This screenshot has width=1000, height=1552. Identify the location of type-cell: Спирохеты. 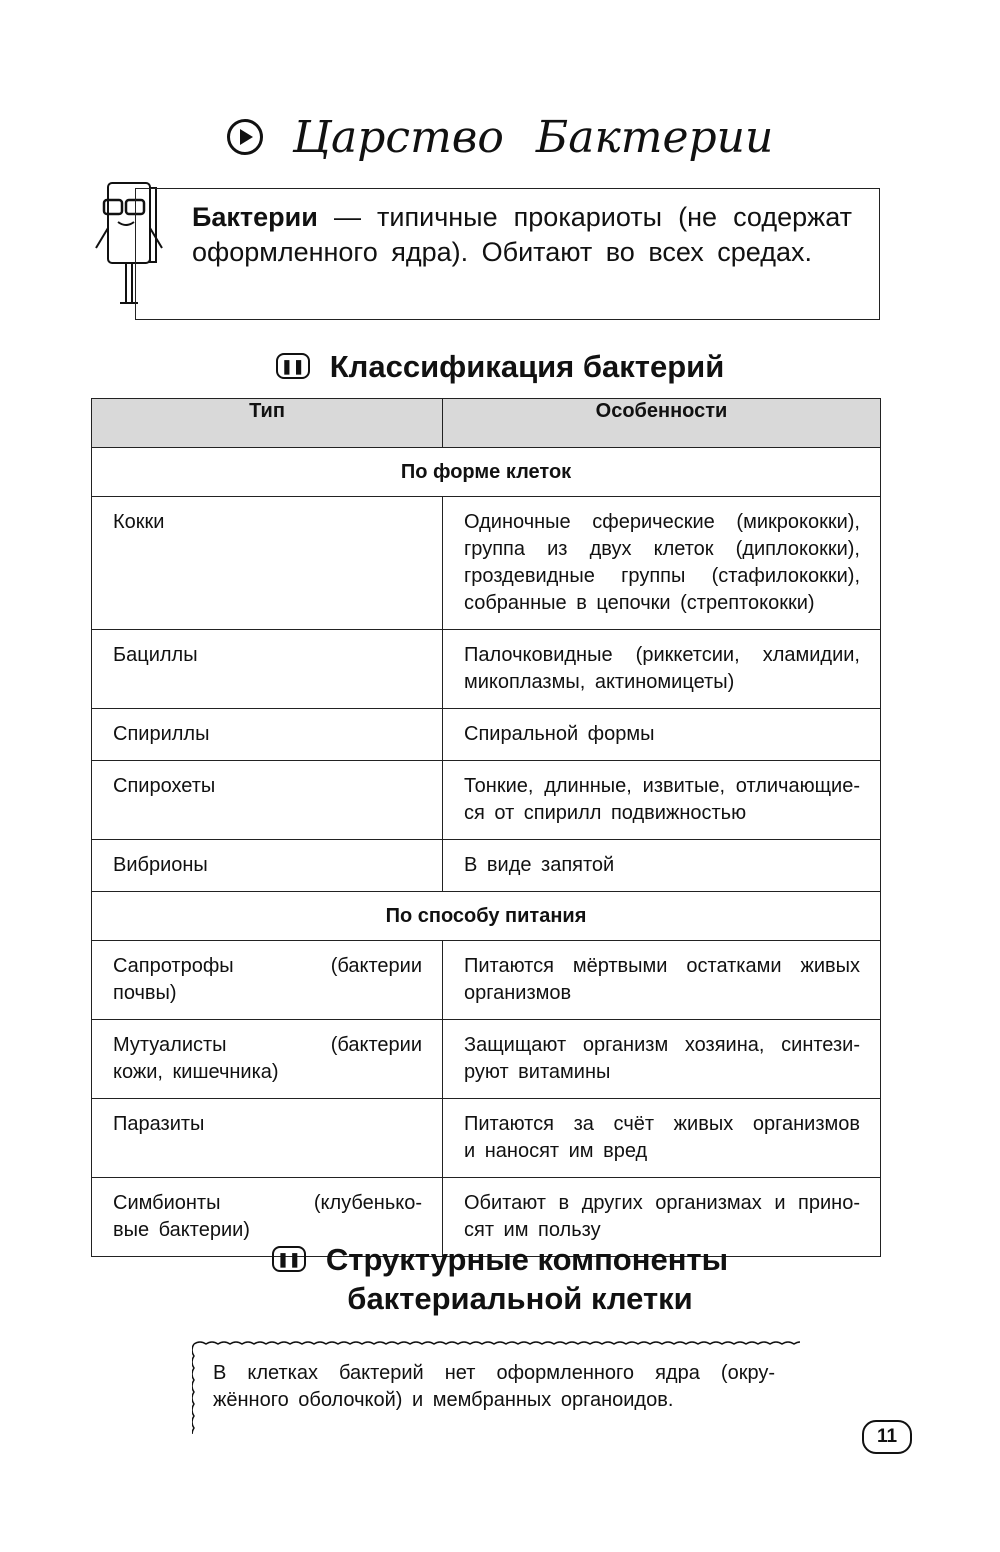
(267, 800).